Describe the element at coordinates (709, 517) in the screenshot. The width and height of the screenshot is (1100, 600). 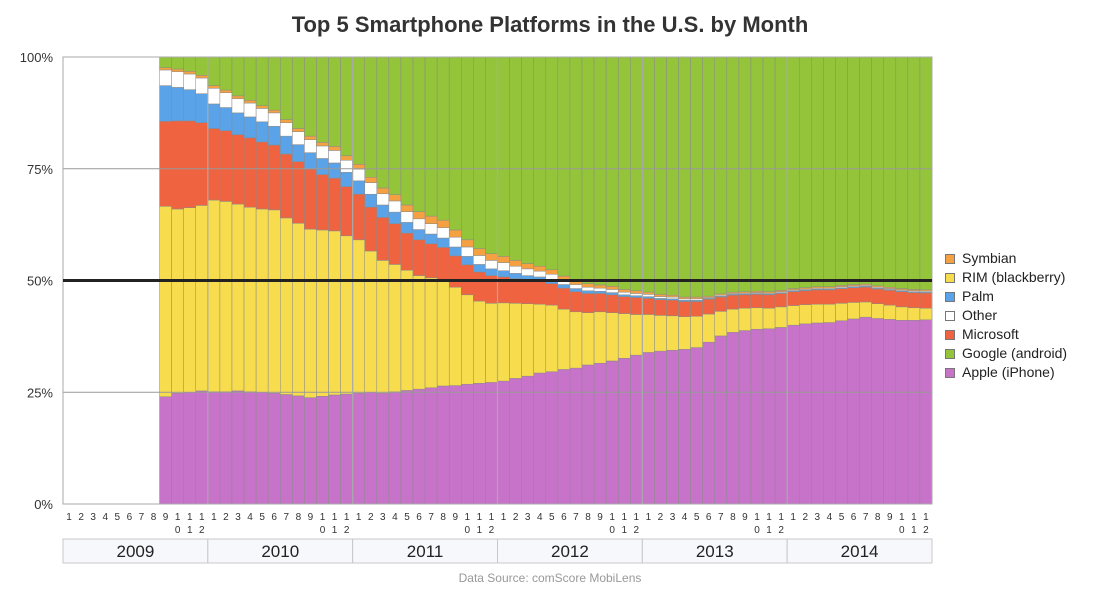
I see `x-tick-label-month: 6` at that location.